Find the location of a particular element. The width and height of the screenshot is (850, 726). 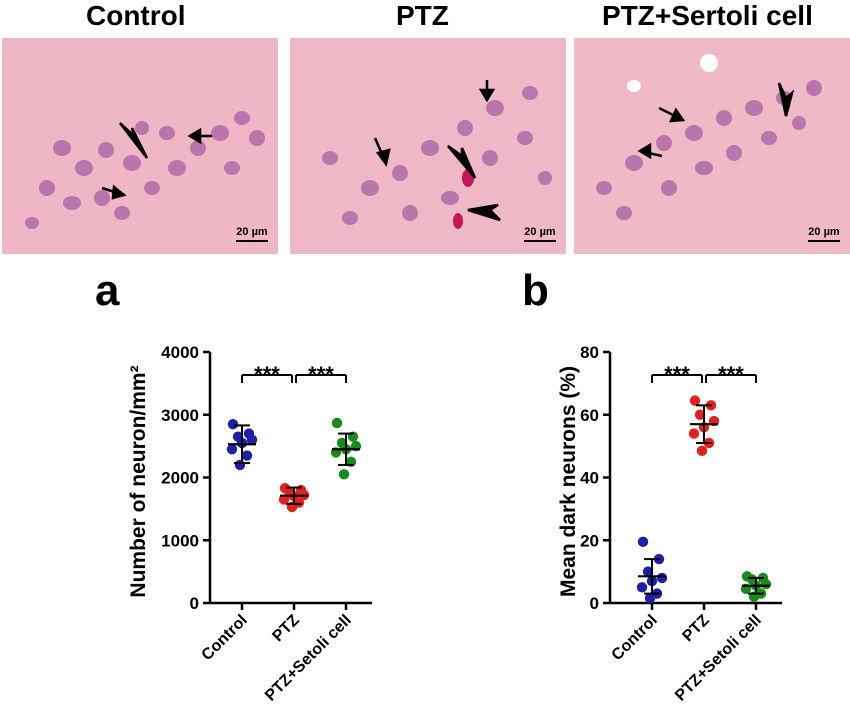

panel-letter-b: b is located at coordinates (535, 290).